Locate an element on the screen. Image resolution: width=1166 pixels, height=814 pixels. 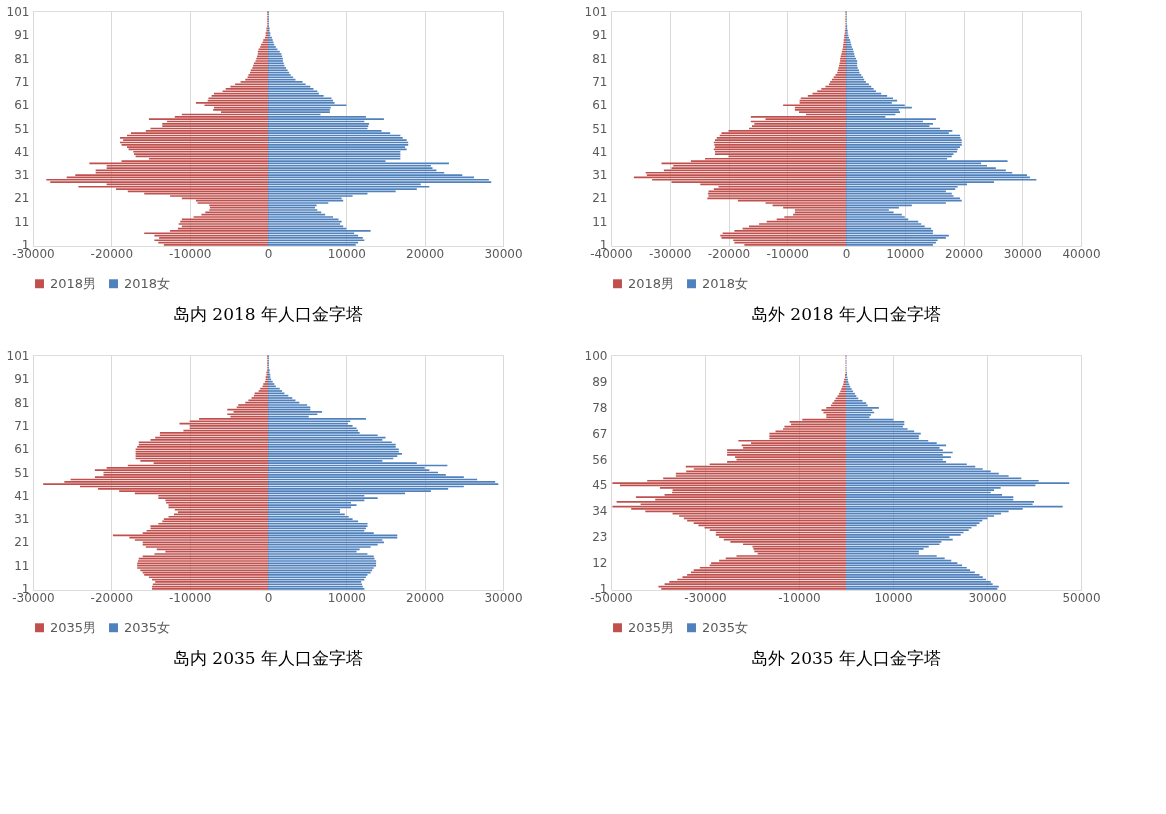
y-tick-label: 100 is located at coordinates (596, 356).